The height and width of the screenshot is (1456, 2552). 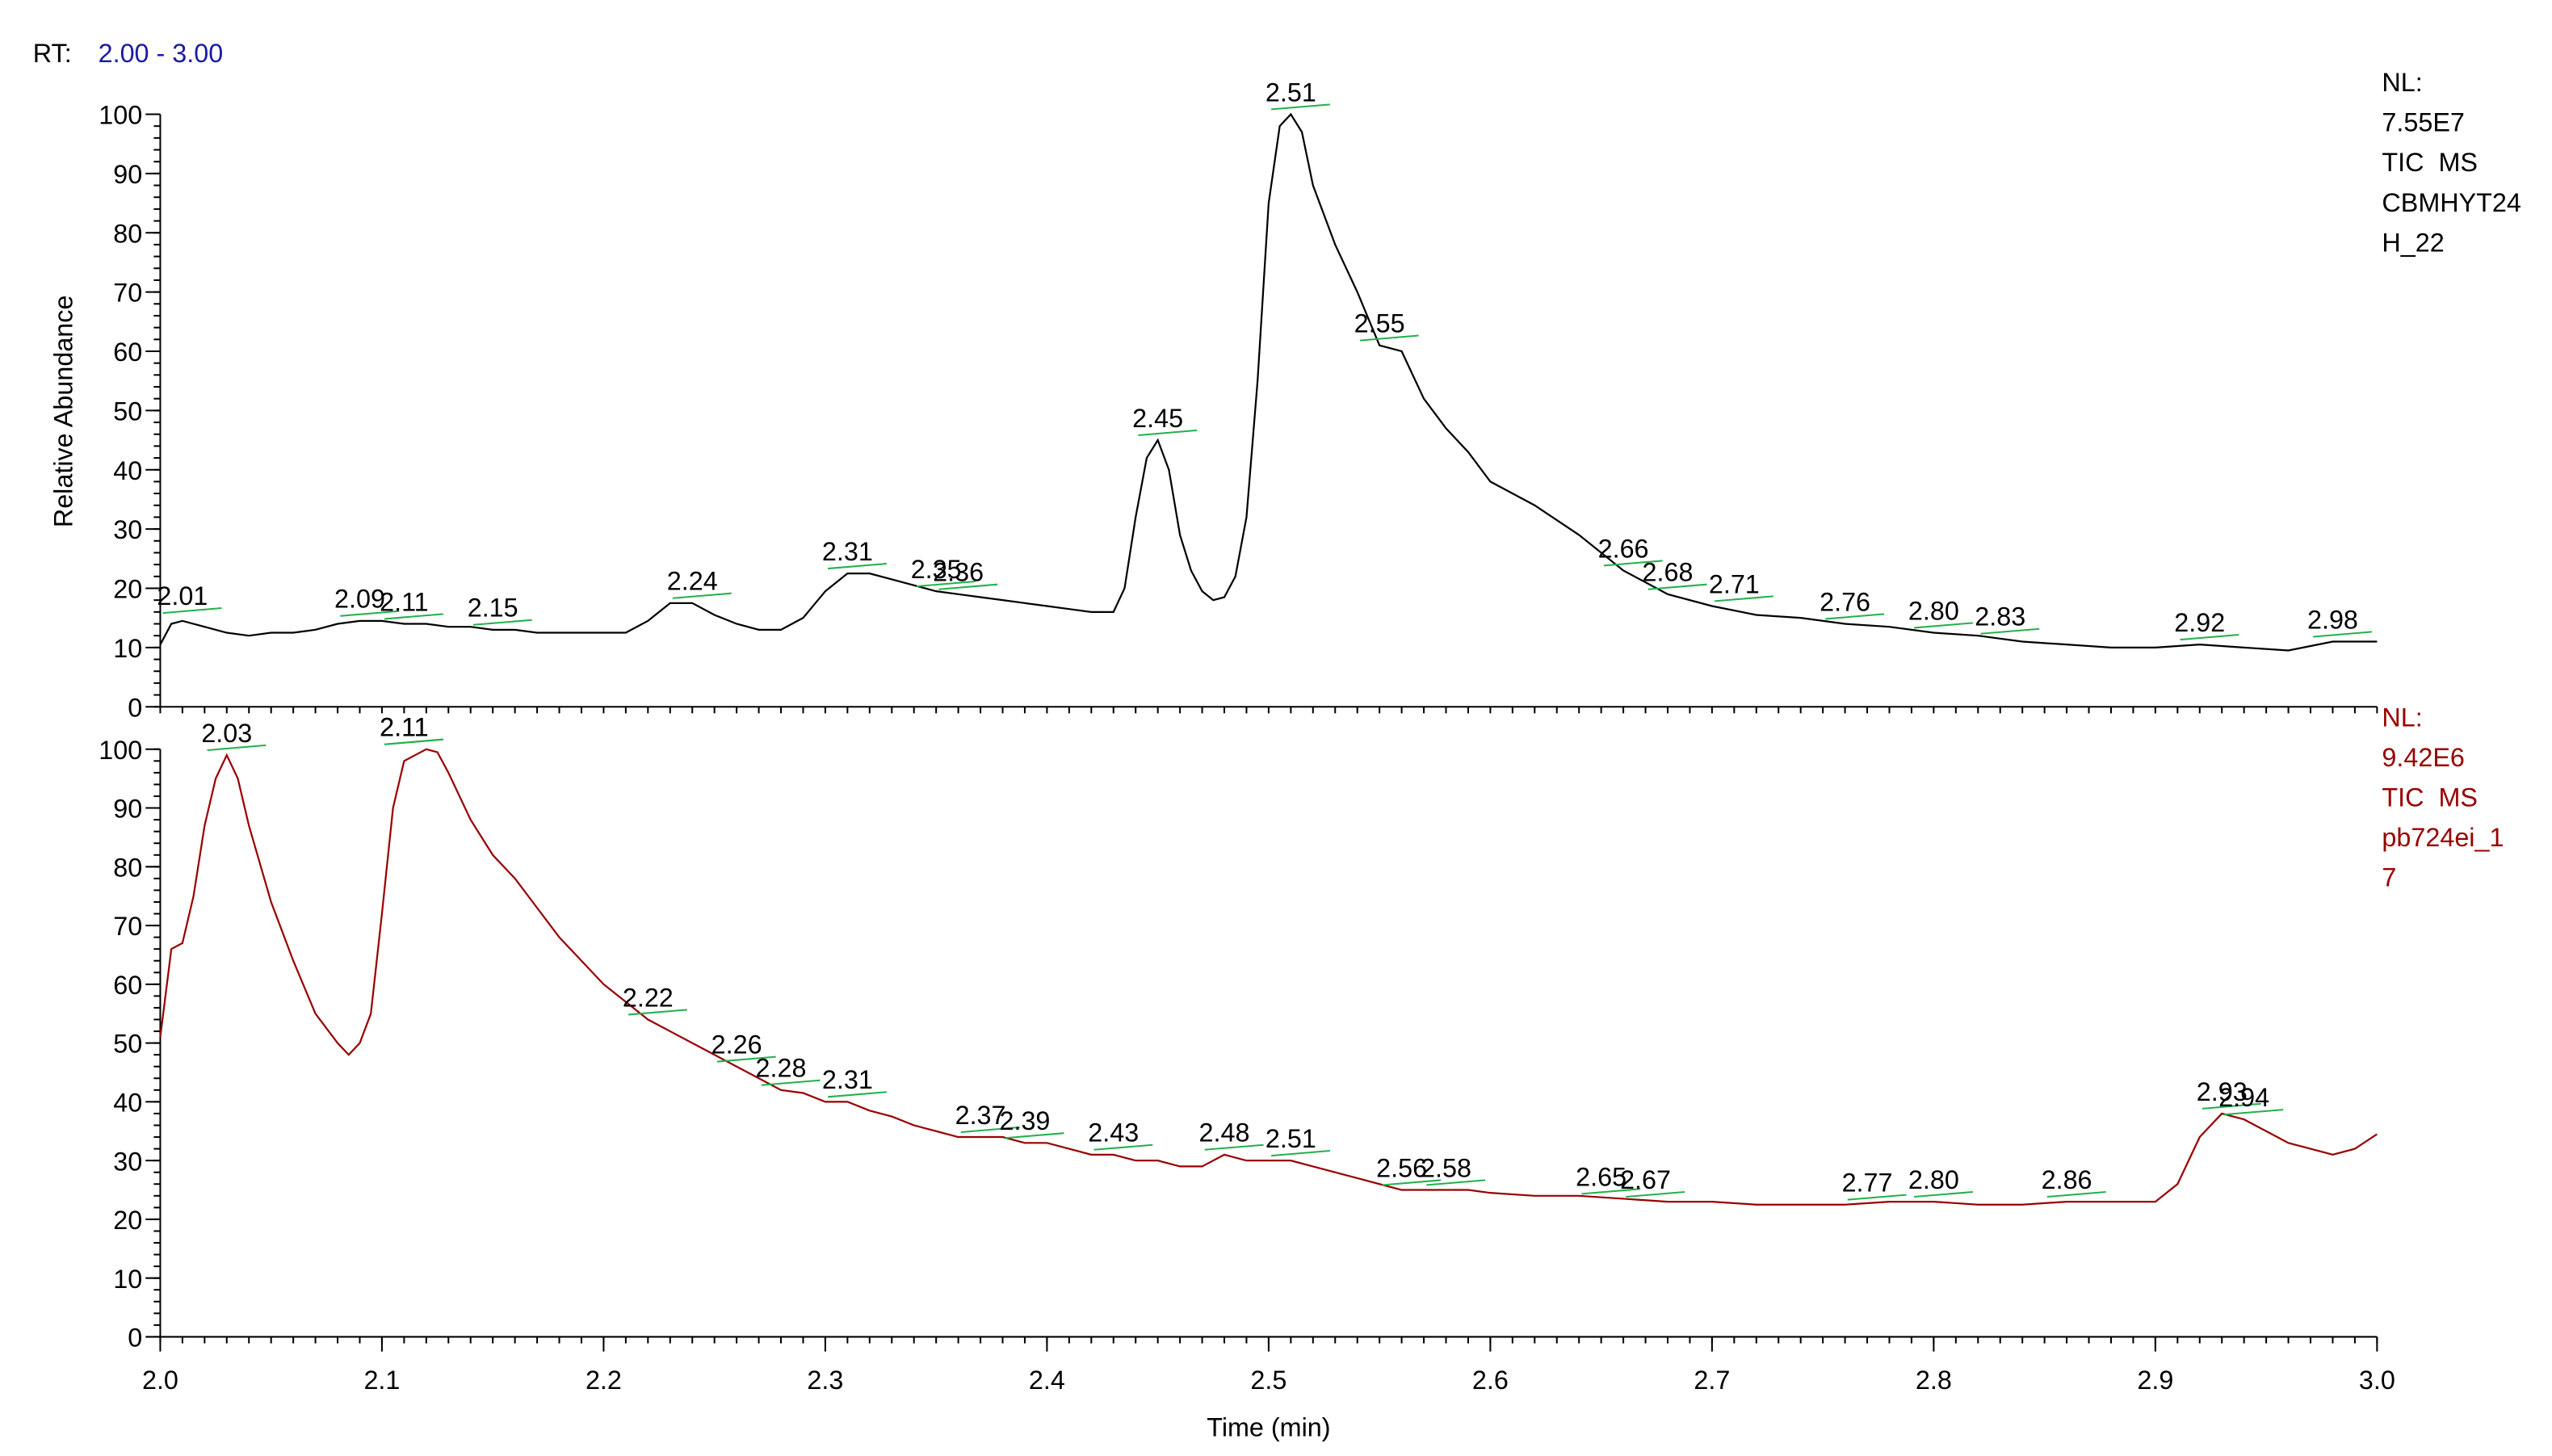 I want to click on x-tick-label: 3.0, so click(x=2377, y=1380).